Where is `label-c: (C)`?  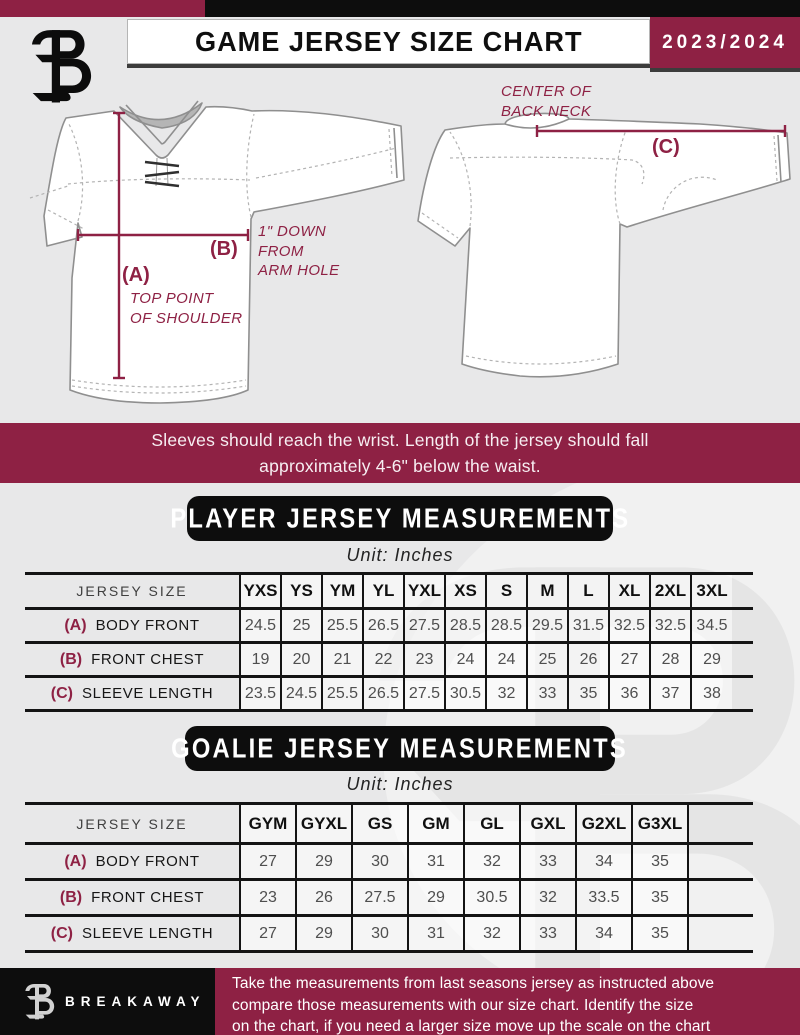
label-c: (C) is located at coordinates (666, 147).